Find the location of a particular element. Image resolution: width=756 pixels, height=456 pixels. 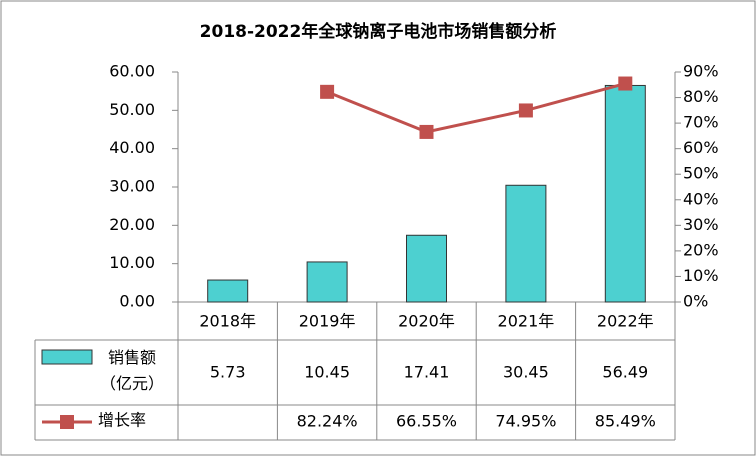

y-tick-label: 20.00 is located at coordinates (132, 224).